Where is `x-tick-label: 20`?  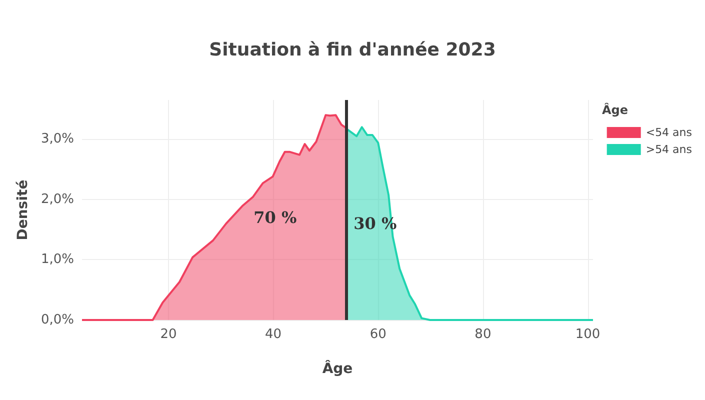 x-tick-label: 20 is located at coordinates (168, 334).